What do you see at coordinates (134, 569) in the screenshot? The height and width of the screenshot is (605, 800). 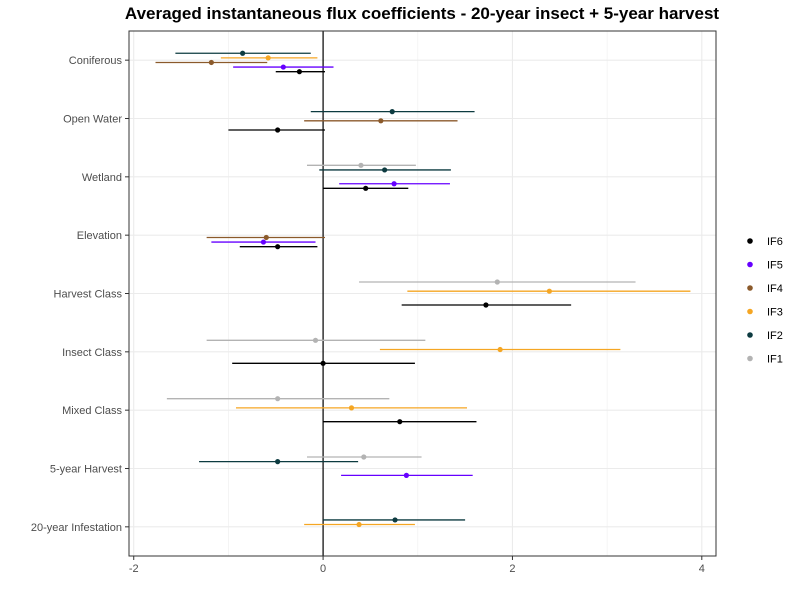 I see `x-tick-label: -2` at bounding box center [134, 569].